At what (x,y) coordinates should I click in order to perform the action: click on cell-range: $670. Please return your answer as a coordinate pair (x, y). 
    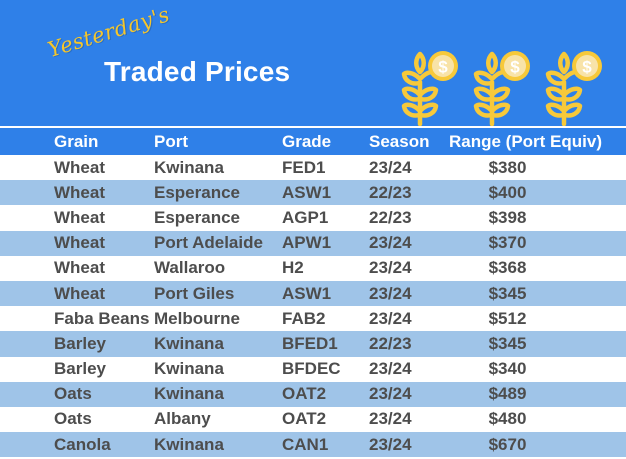
    Looking at the image, I should click on (507, 444).